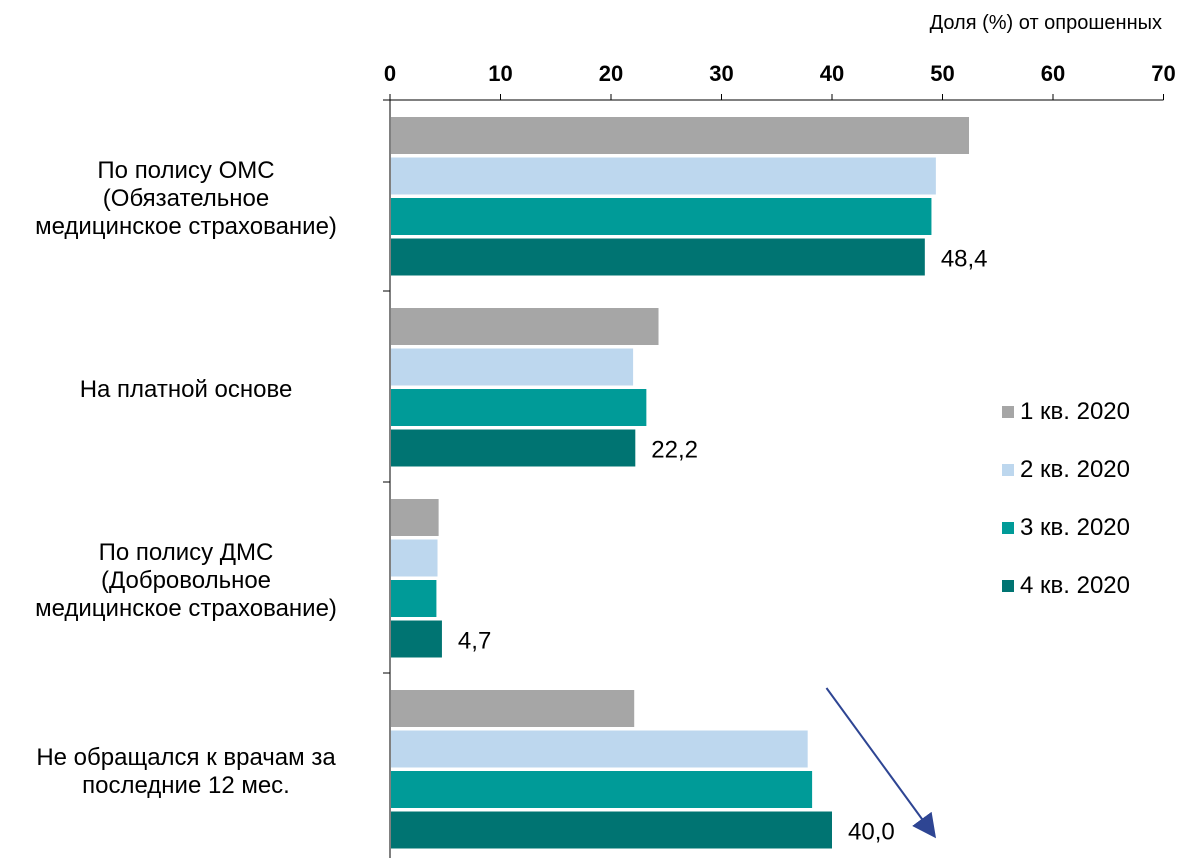 This screenshot has height=861, width=1184. I want to click on legend-item: 2 кв. 2020, so click(1066, 470).